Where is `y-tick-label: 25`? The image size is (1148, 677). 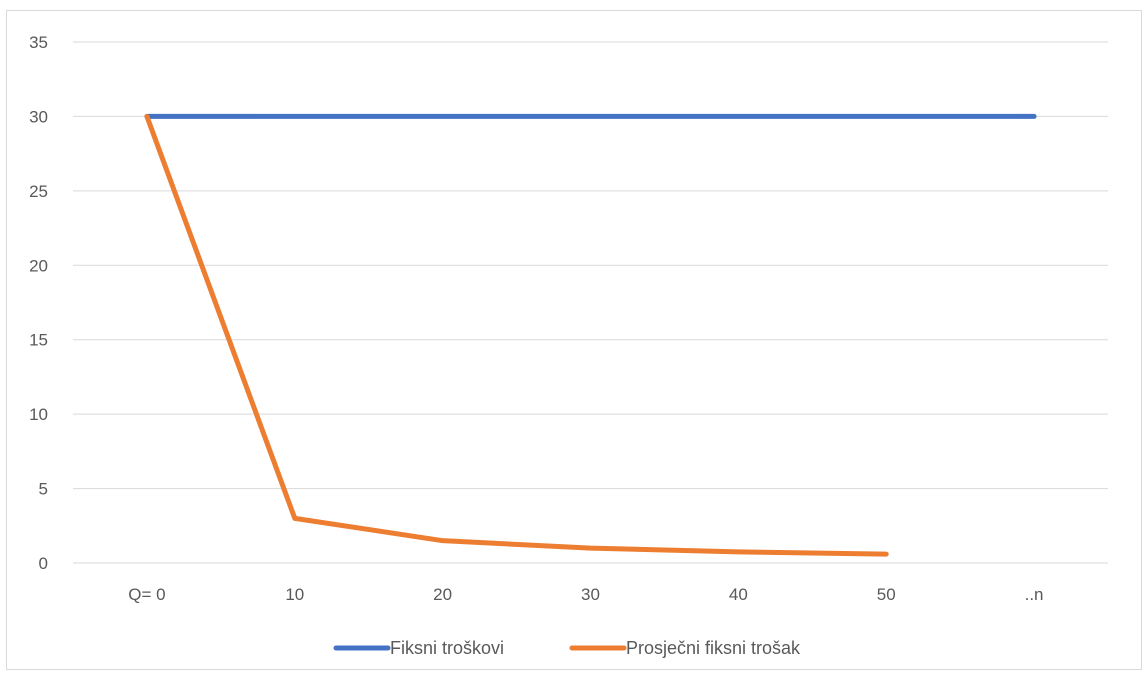 y-tick-label: 25 is located at coordinates (38, 191).